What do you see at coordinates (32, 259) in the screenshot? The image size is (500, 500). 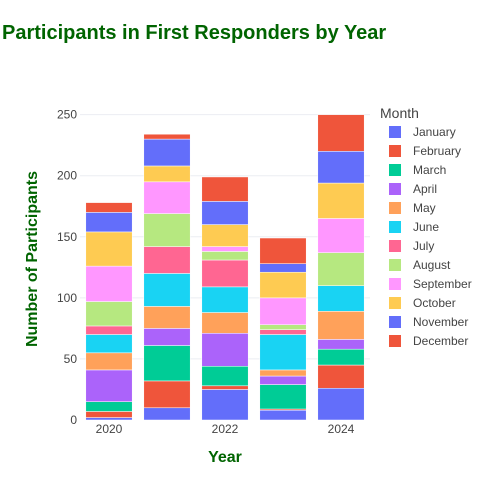 I see `y-axis-title: Number of Participants` at bounding box center [32, 259].